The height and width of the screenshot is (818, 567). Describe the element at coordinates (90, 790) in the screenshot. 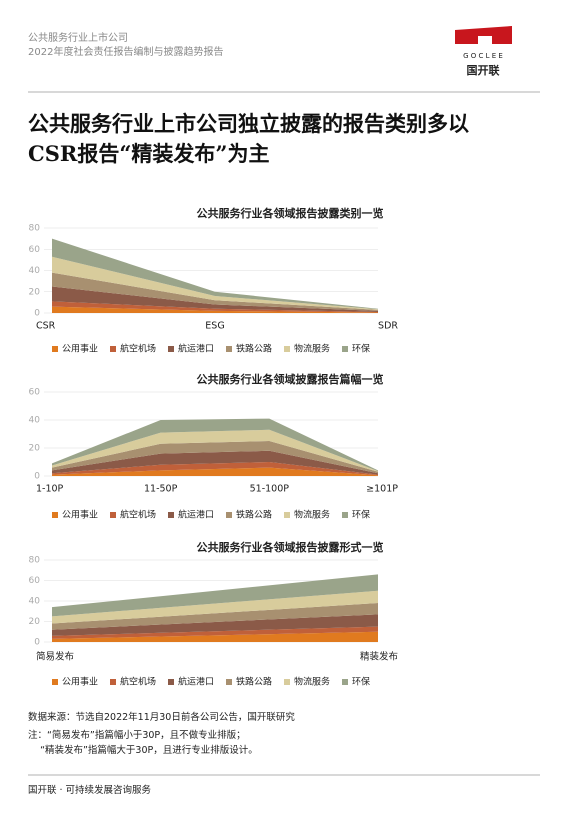

I see `footer: 国开联 · 可持续发展咨询服务` at that location.